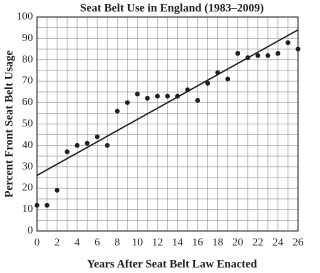  What do you see at coordinates (278, 243) in the screenshot?
I see `x-tick-label: 24` at bounding box center [278, 243].